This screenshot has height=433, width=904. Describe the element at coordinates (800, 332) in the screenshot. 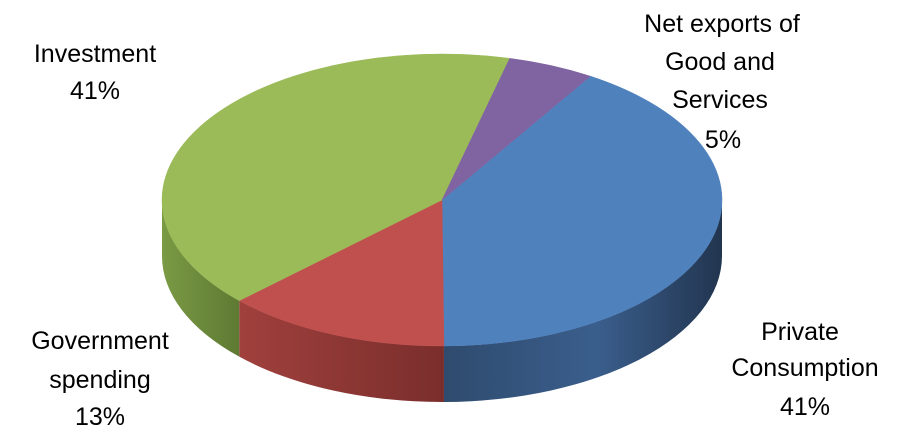

I see `slice-label-line: Private` at that location.